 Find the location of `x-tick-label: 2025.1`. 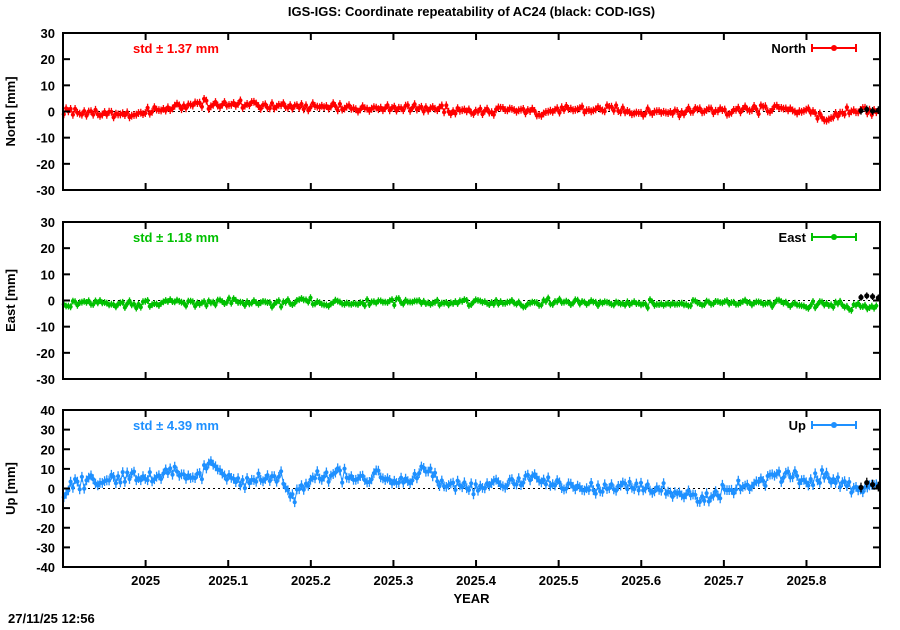

x-tick-label: 2025.1 is located at coordinates (228, 580).